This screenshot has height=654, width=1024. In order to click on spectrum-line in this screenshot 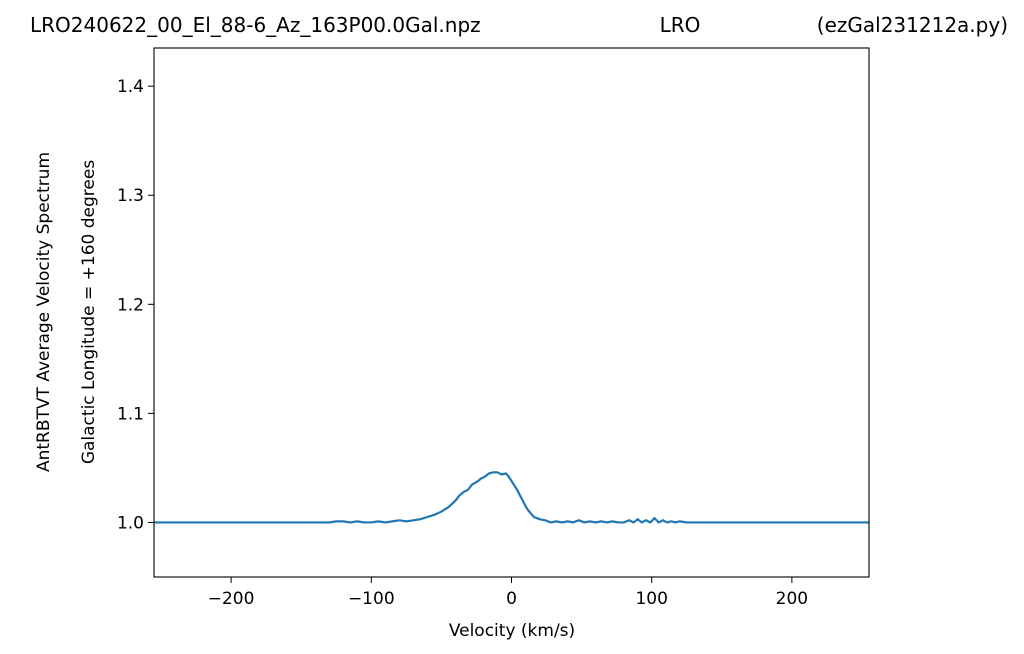, I will do `click(511, 497)`.